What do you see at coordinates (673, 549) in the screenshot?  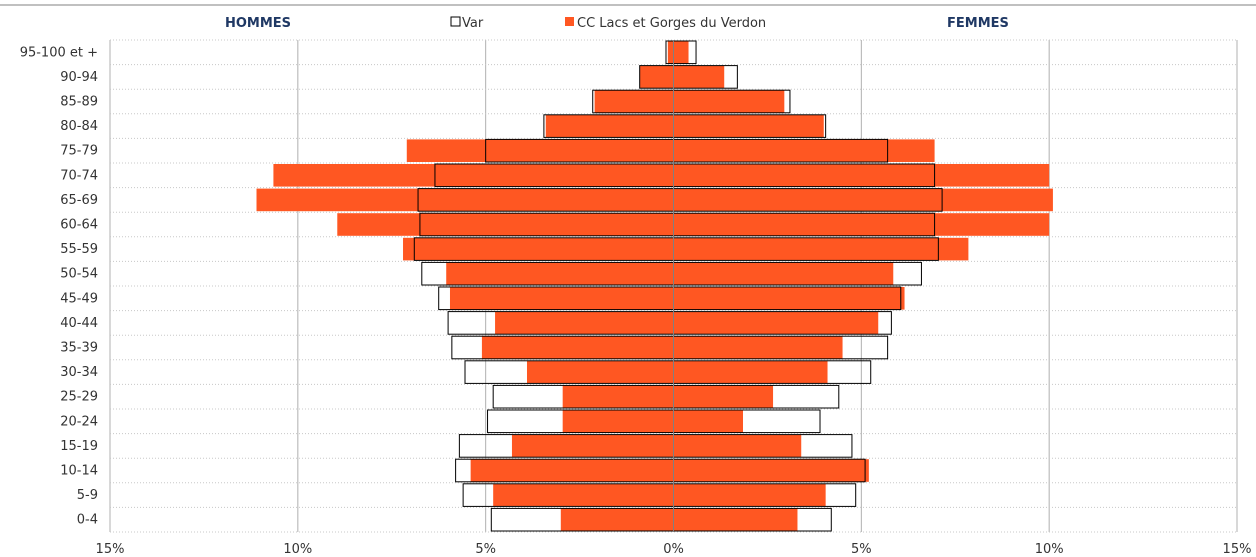 I see `x-tick-label: 0%` at bounding box center [673, 549].